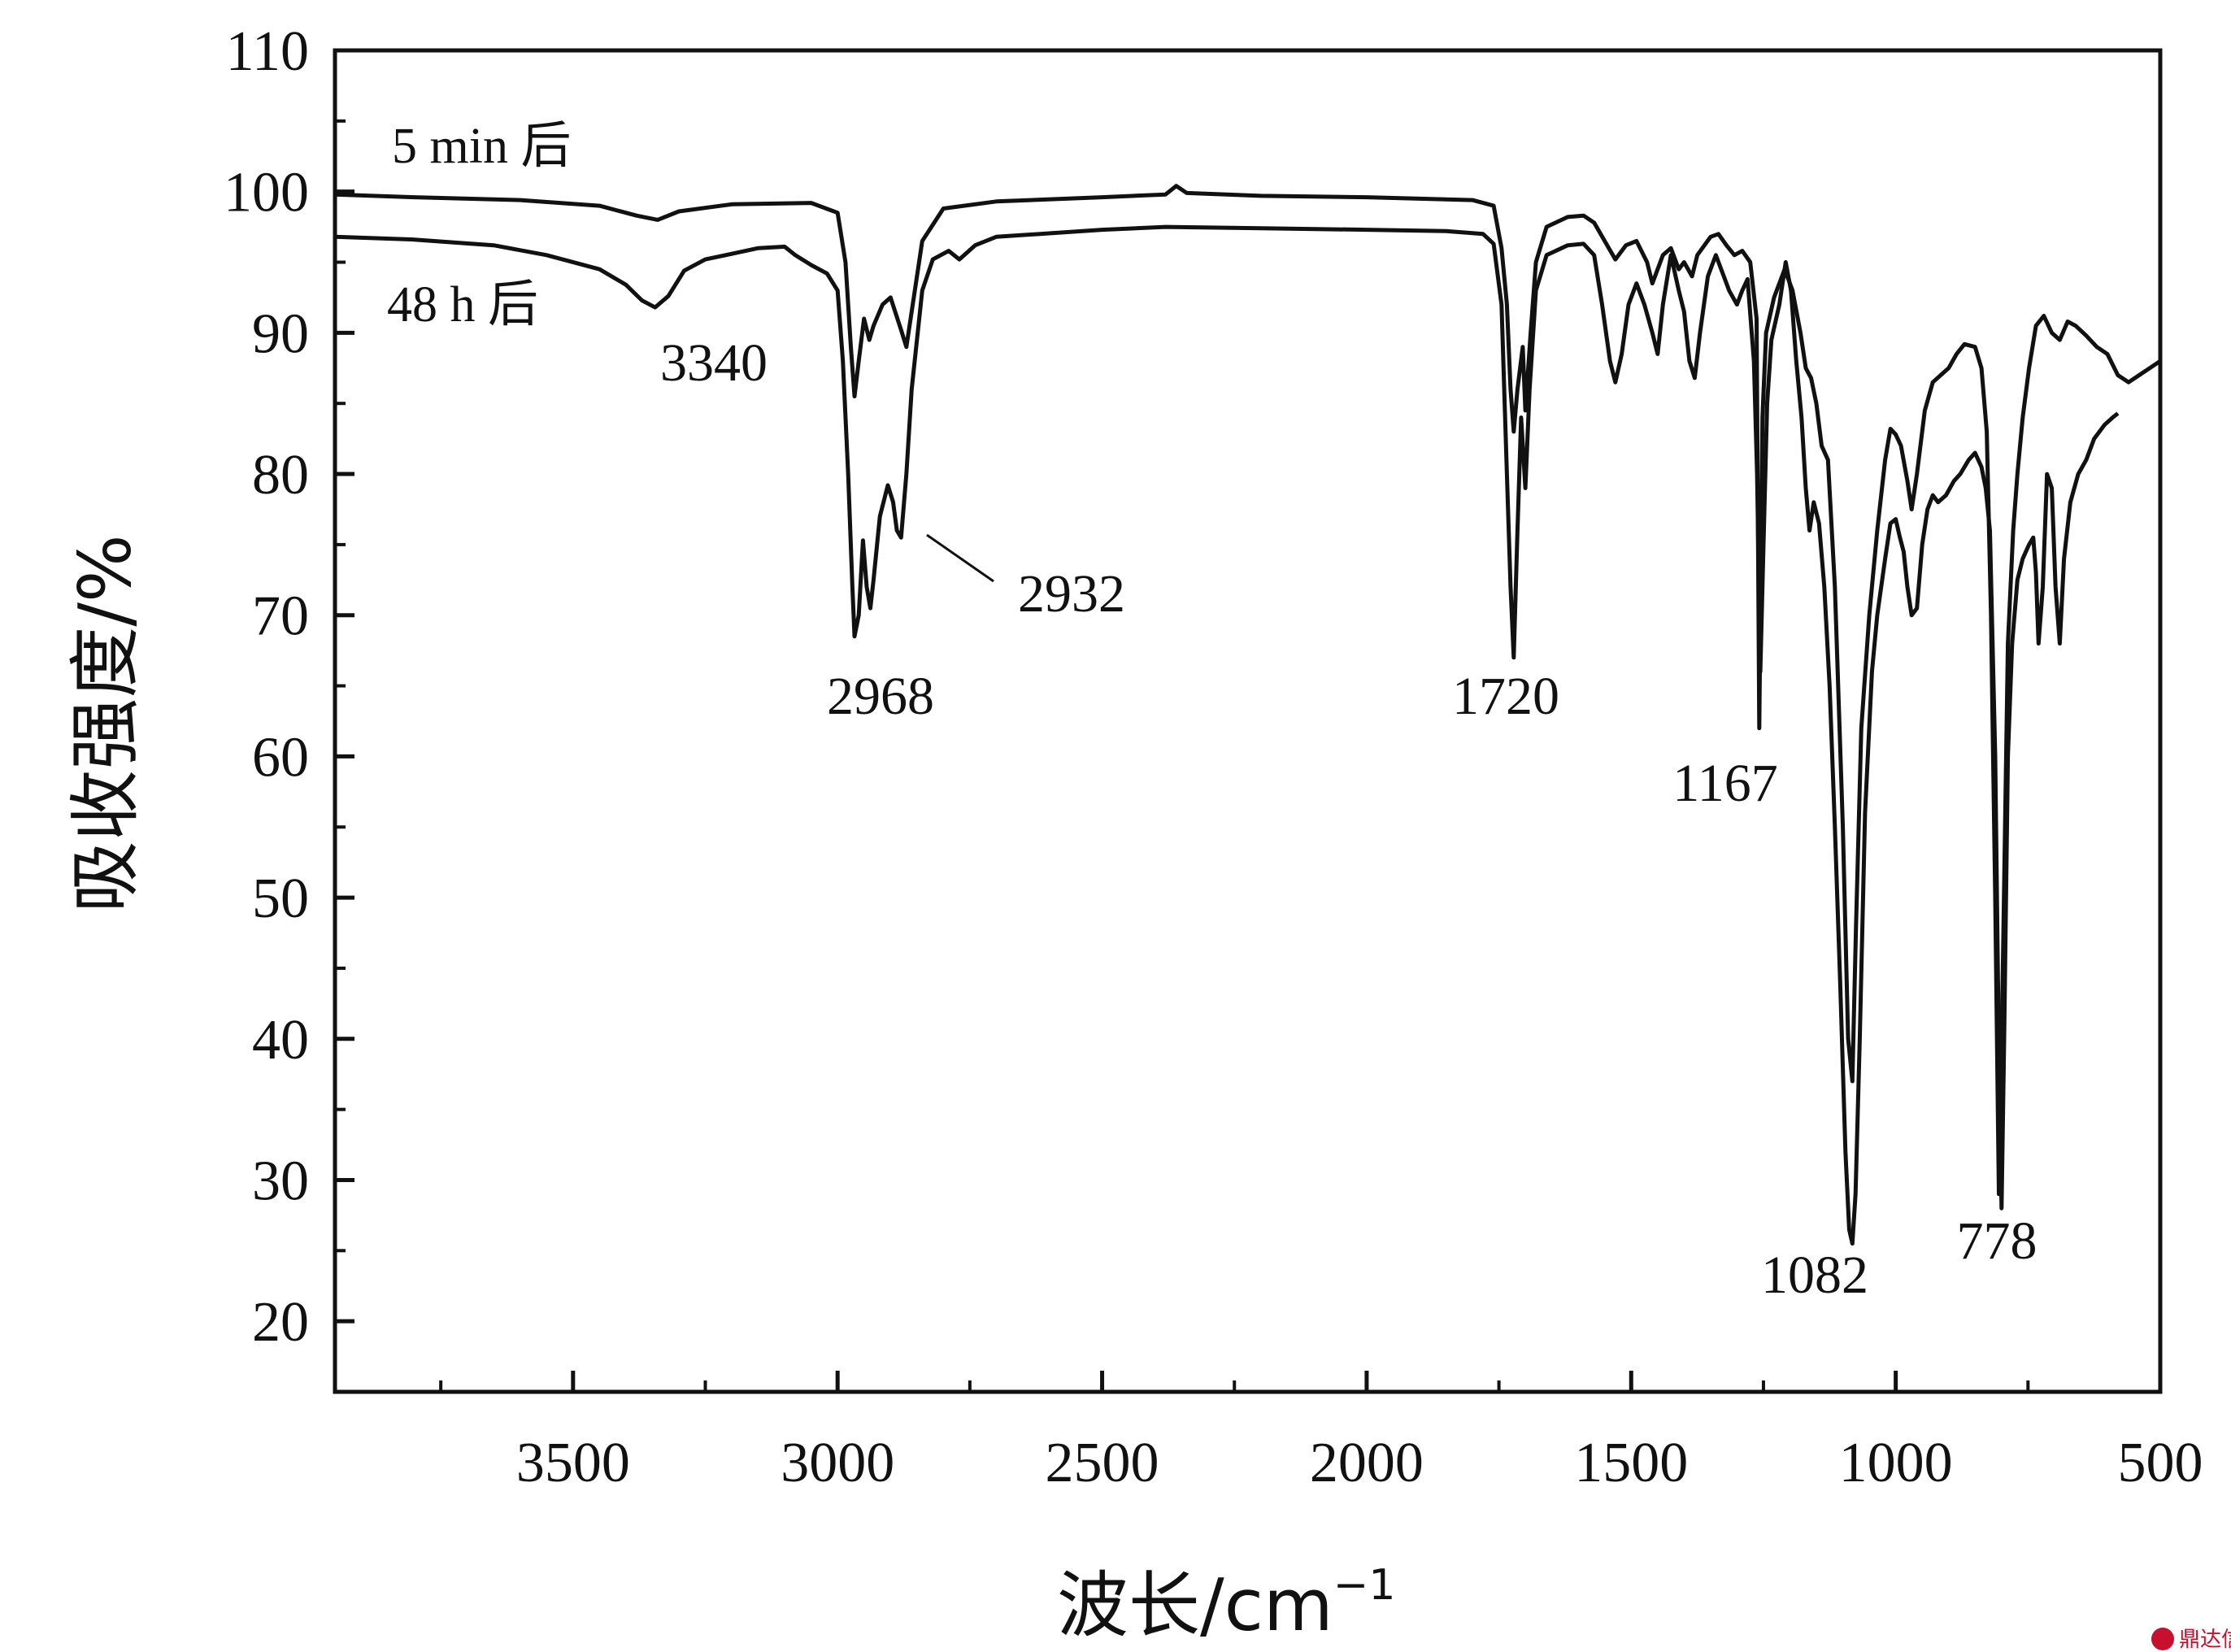 The width and height of the screenshot is (2231, 1652). I want to click on y-tick-label: 110, so click(267, 51).